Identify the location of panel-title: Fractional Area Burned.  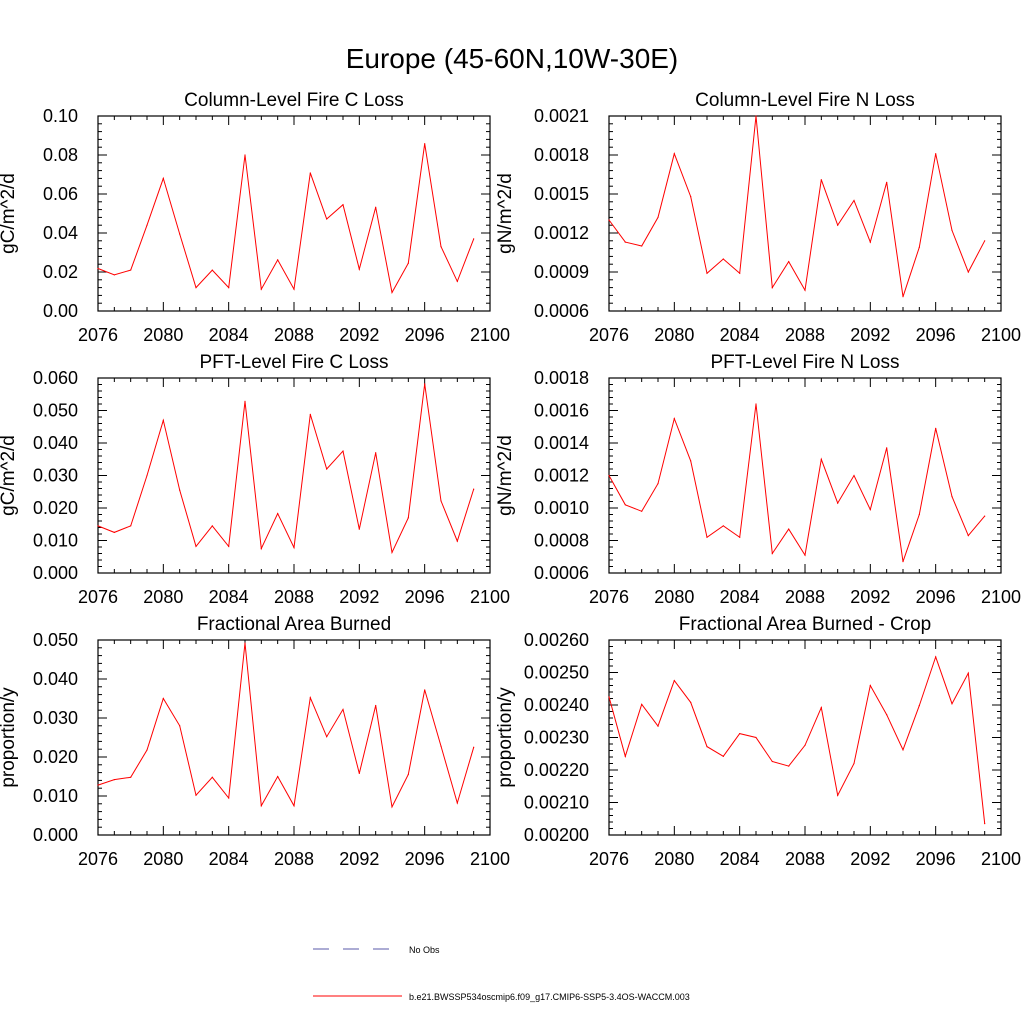
(294, 624).